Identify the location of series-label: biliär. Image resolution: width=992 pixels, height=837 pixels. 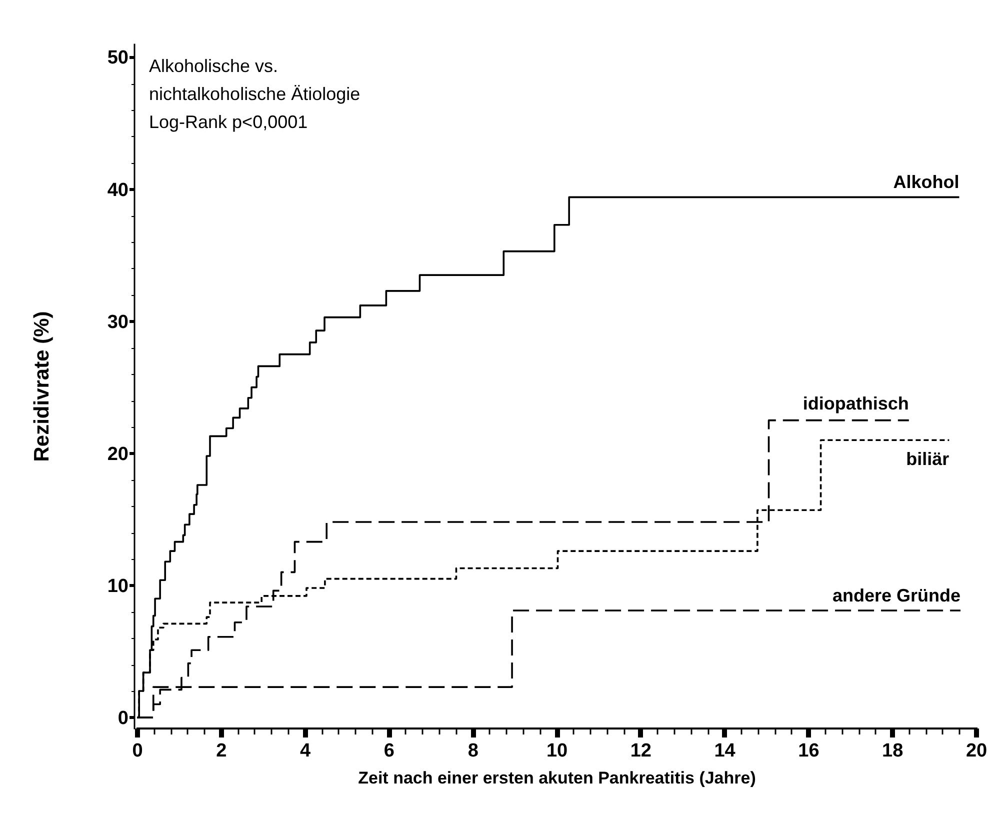
(928, 459).